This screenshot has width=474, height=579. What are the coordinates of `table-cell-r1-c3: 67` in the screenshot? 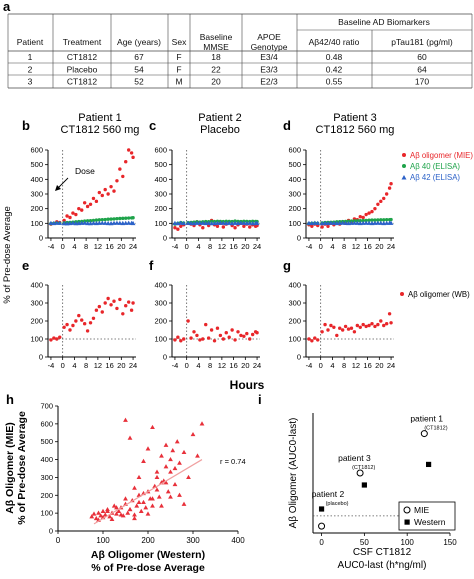 It's located at (139, 57).